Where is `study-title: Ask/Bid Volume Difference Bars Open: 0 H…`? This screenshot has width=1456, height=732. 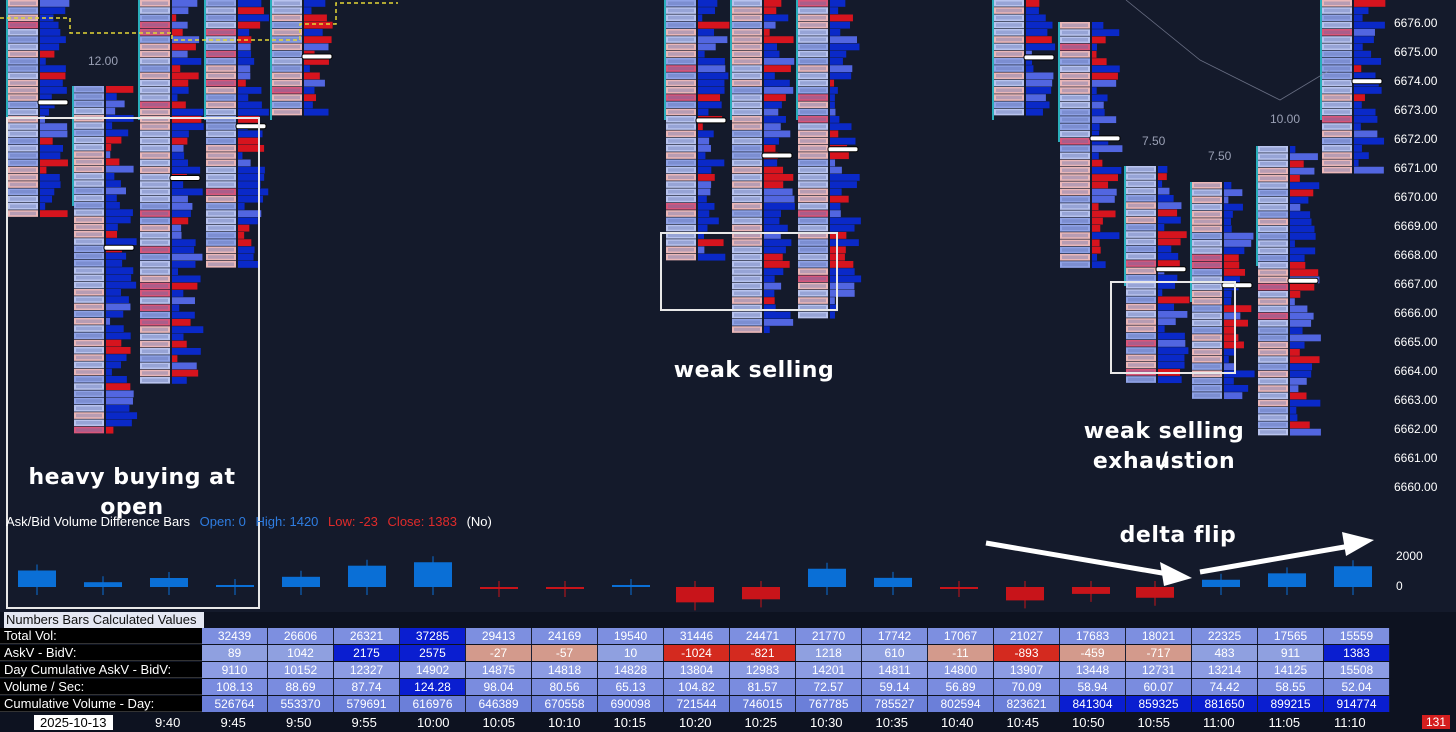
study-title: Ask/Bid Volume Difference Bars Open: 0 H… is located at coordinates (252, 521).